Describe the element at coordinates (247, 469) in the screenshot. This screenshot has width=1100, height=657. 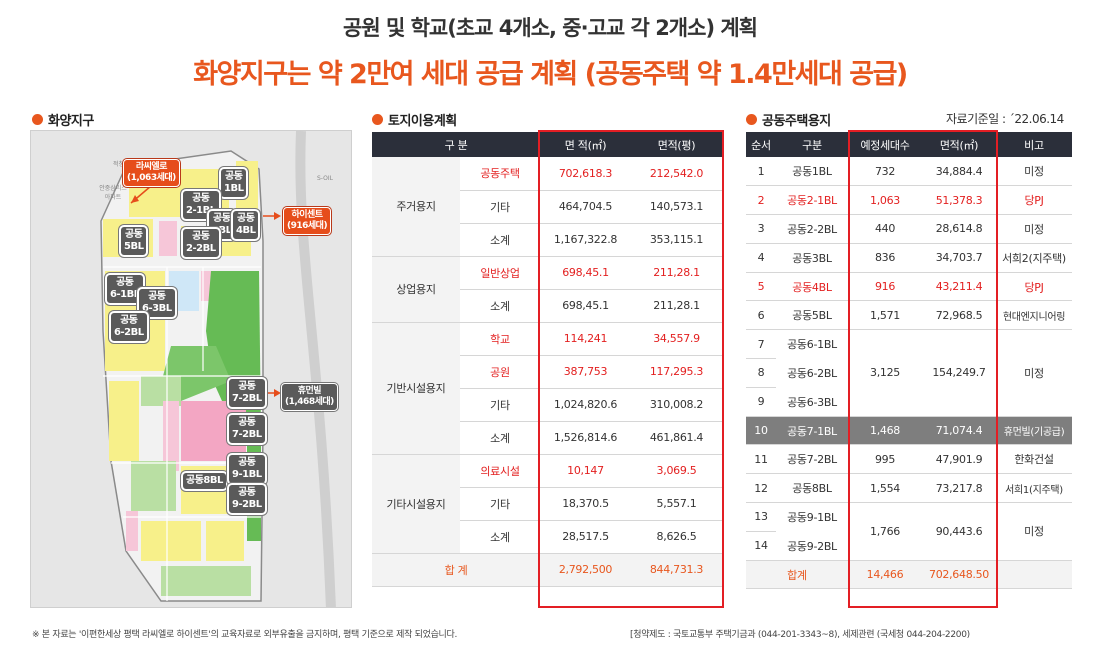
I see `block-label-9-1bl: 공동 9-1BL` at that location.